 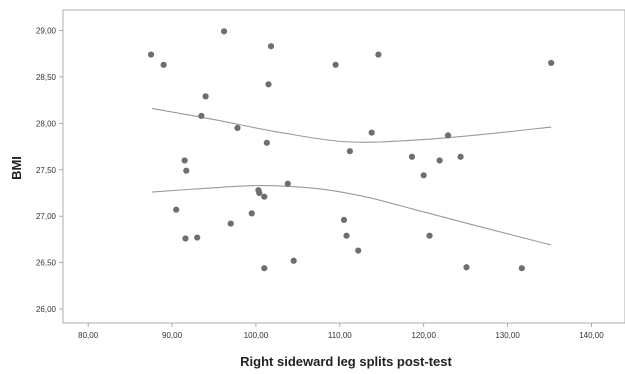 I want to click on x-axis-ticks: 80,00 90,00 100,00 110,00 120,00 130,00 140,00, so click(x=341, y=331).